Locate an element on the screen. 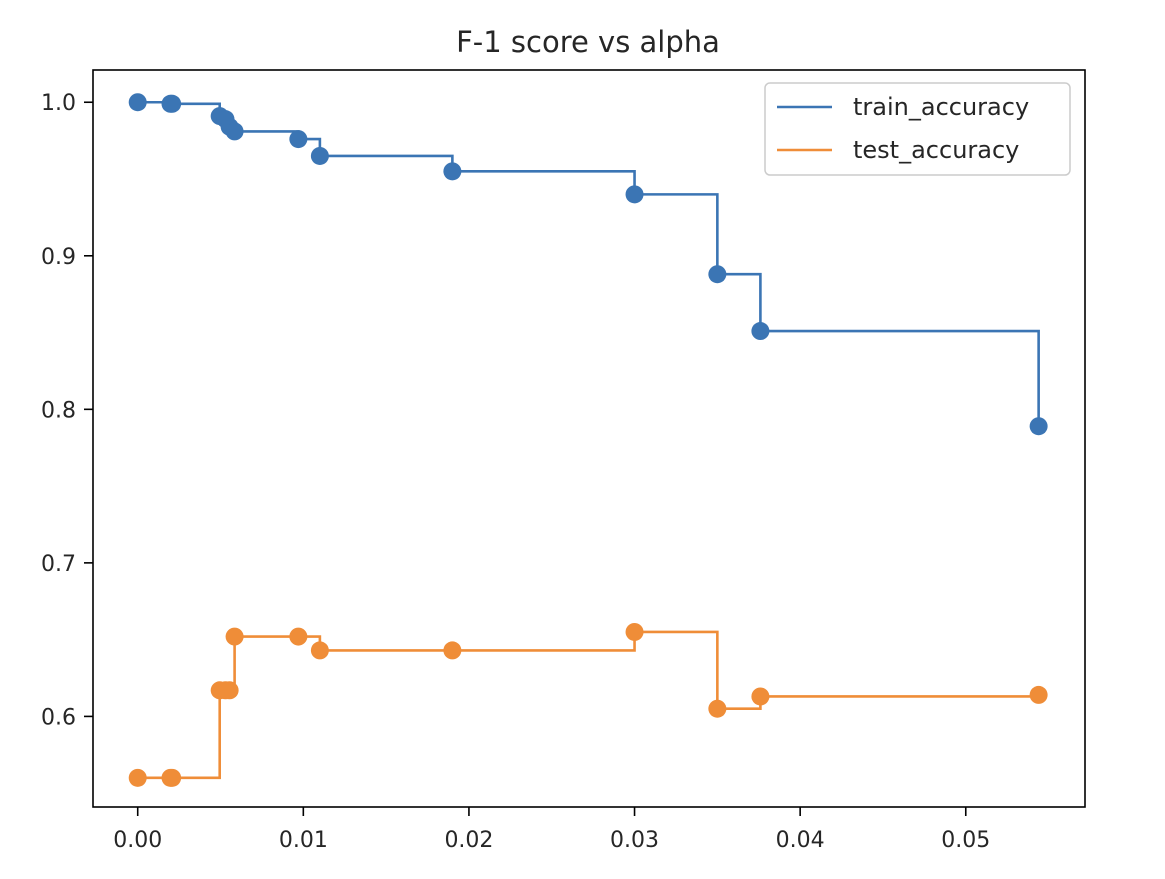 Image resolution: width=1165 pixels, height=879 pixels. x-tick-label: 0.04 is located at coordinates (800, 840).